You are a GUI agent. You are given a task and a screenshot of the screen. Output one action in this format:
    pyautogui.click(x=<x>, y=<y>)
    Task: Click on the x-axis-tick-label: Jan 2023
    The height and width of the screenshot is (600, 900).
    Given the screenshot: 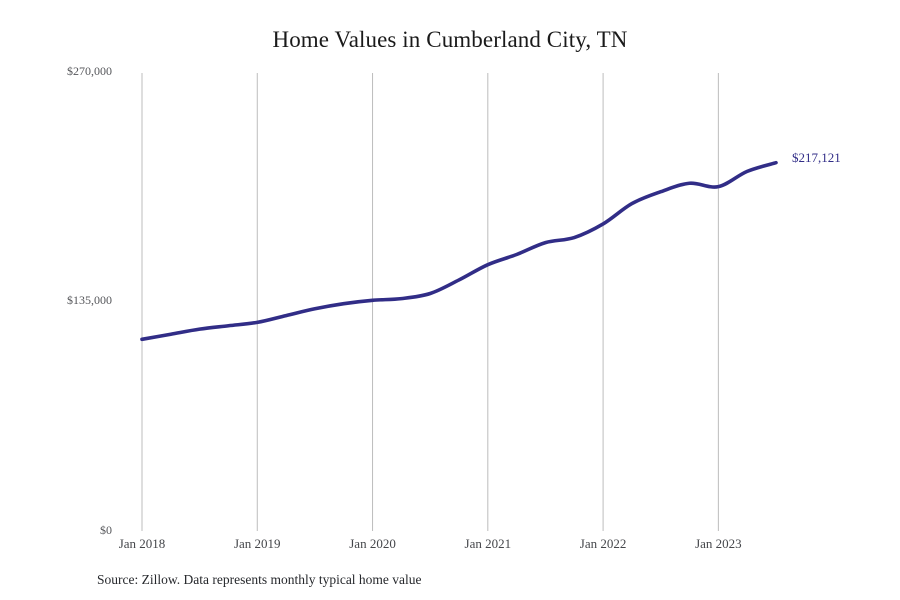 What is the action you would take?
    pyautogui.click(x=718, y=543)
    